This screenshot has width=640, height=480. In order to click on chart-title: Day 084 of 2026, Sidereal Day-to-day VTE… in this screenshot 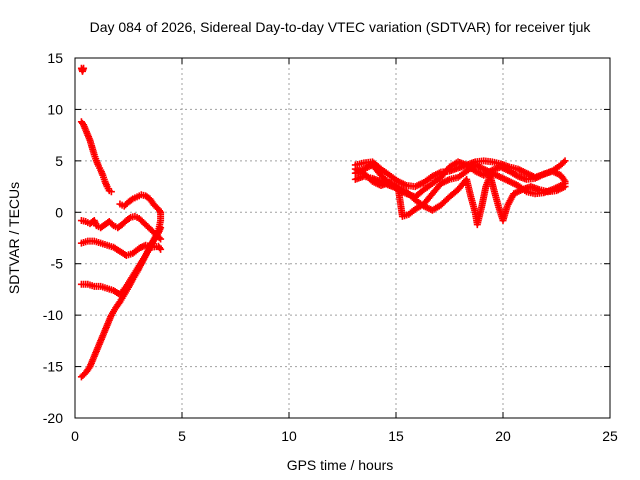, I will do `click(341, 27)`.